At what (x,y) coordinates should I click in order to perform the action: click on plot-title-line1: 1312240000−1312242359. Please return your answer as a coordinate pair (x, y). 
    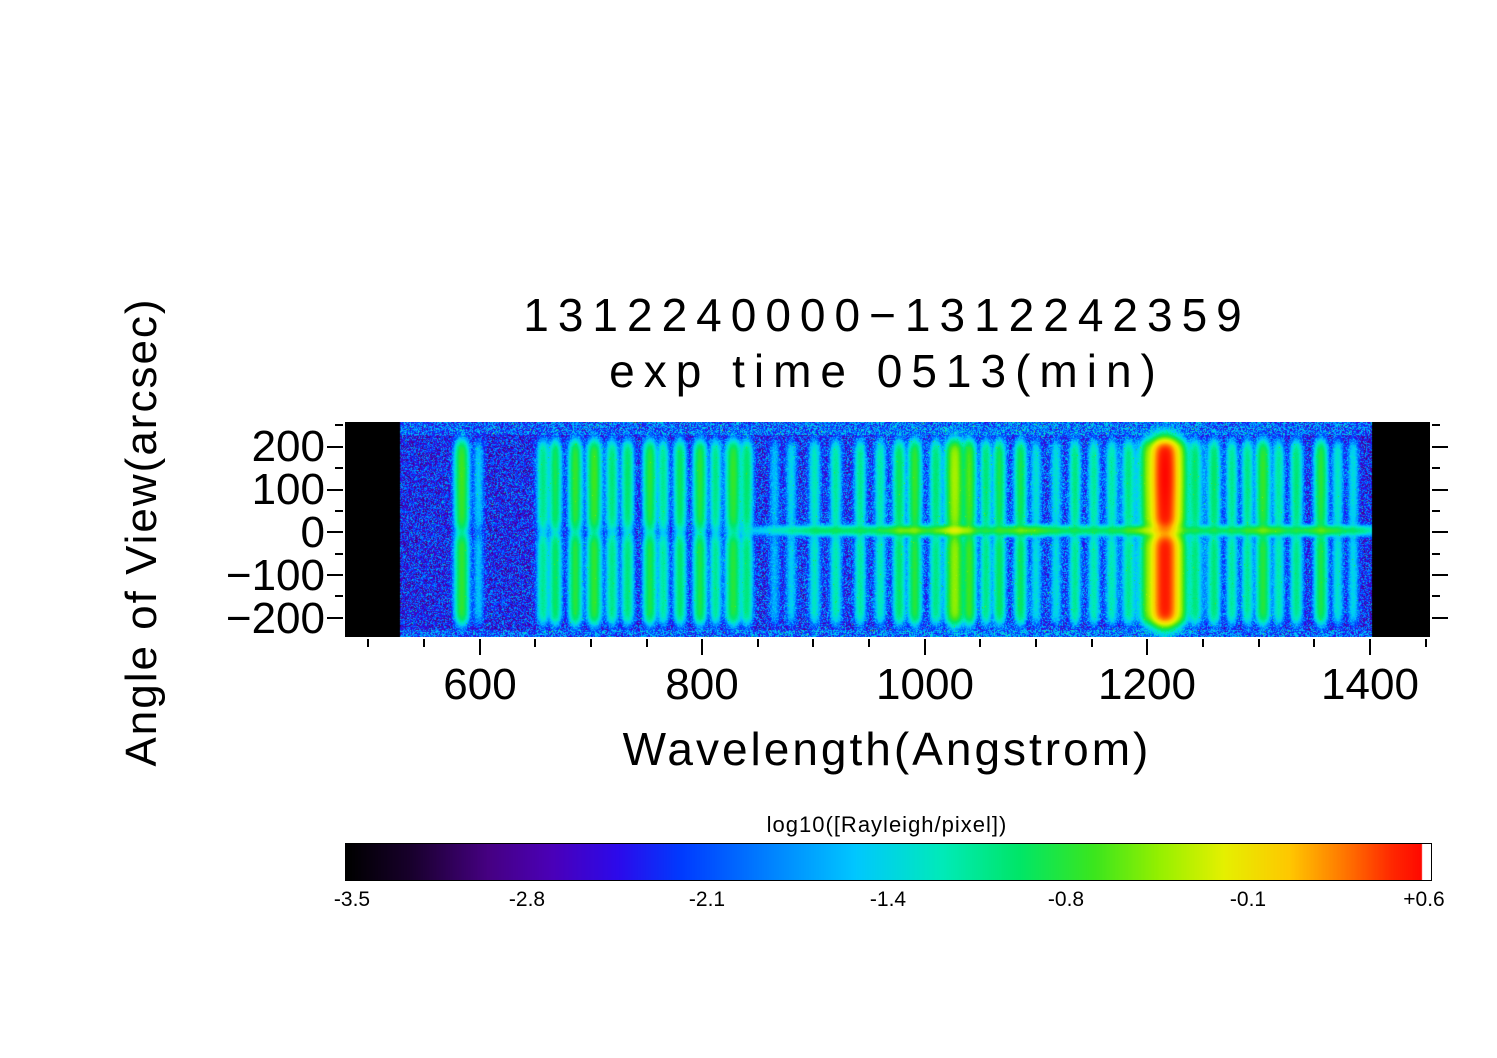
    Looking at the image, I should click on (887, 315).